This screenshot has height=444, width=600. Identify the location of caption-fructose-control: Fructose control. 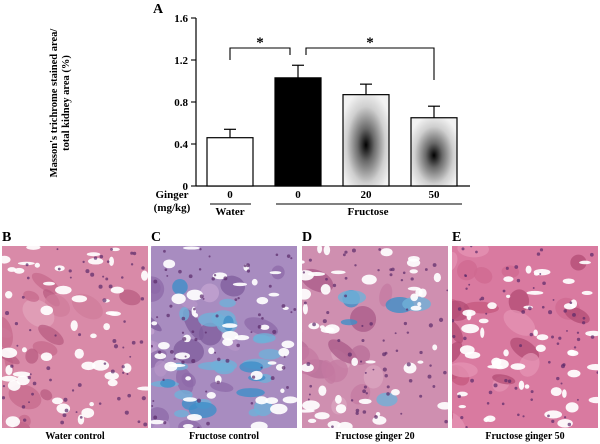
(224, 436).